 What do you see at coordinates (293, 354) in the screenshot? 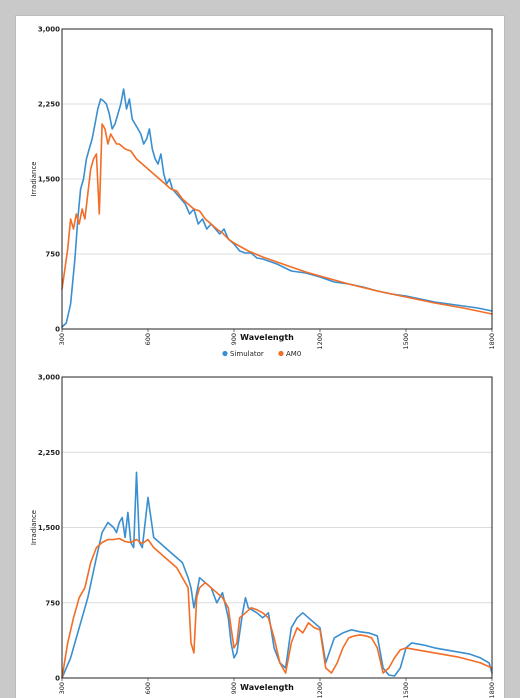
I see `legend-label-am0: AM0` at bounding box center [293, 354].